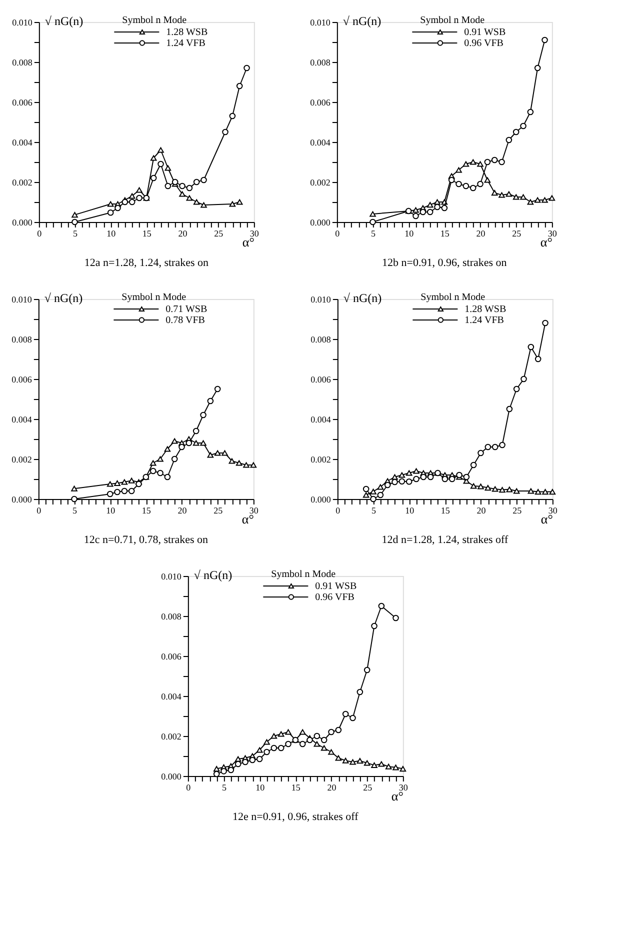  What do you see at coordinates (146, 540) in the screenshot?
I see `text: 12c n=0.71, 0.78, strakes on` at bounding box center [146, 540].